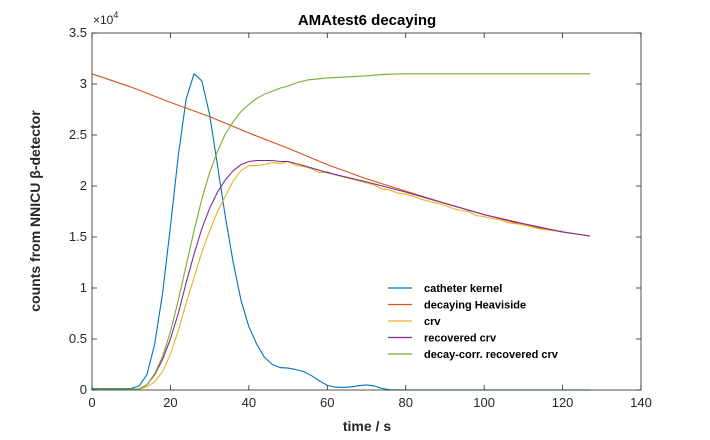 This screenshot has width=710, height=440. I want to click on x-tick-label: 60, so click(327, 402).